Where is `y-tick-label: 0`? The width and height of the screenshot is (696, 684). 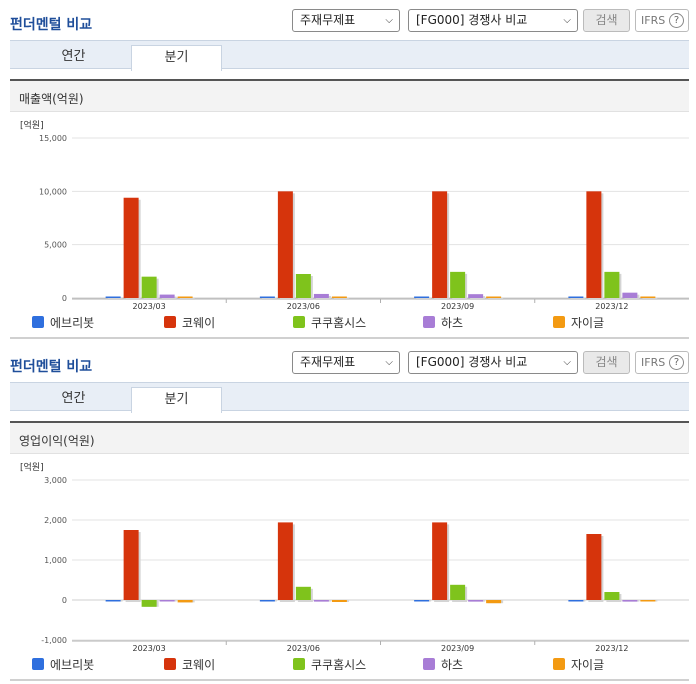
y-tick-label: 0 is located at coordinates (64, 298).